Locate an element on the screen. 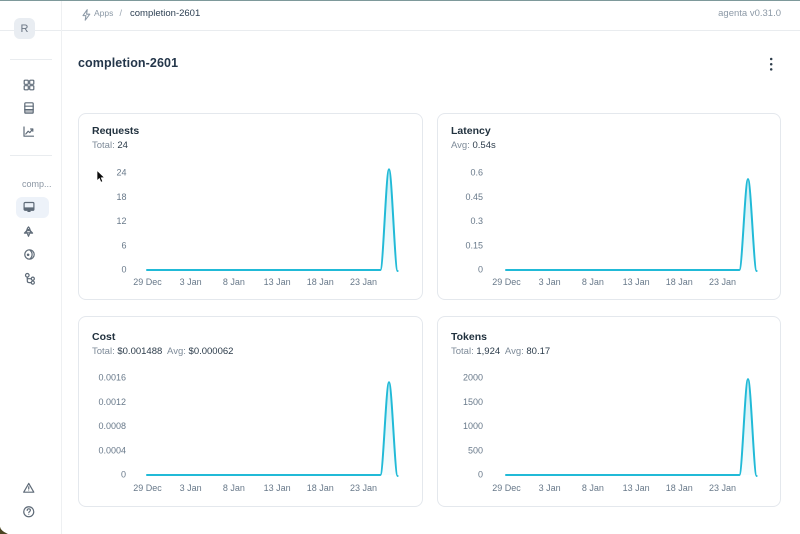 The image size is (800, 534). svg-text: 500 is located at coordinates (475, 450).